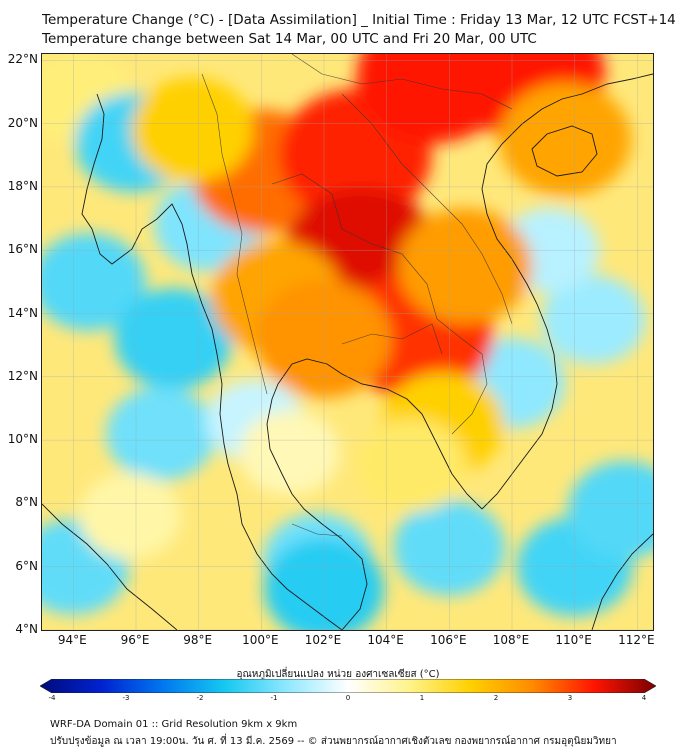  What do you see at coordinates (52, 698) in the screenshot?
I see `colorbar-tick-label: -4` at bounding box center [52, 698].